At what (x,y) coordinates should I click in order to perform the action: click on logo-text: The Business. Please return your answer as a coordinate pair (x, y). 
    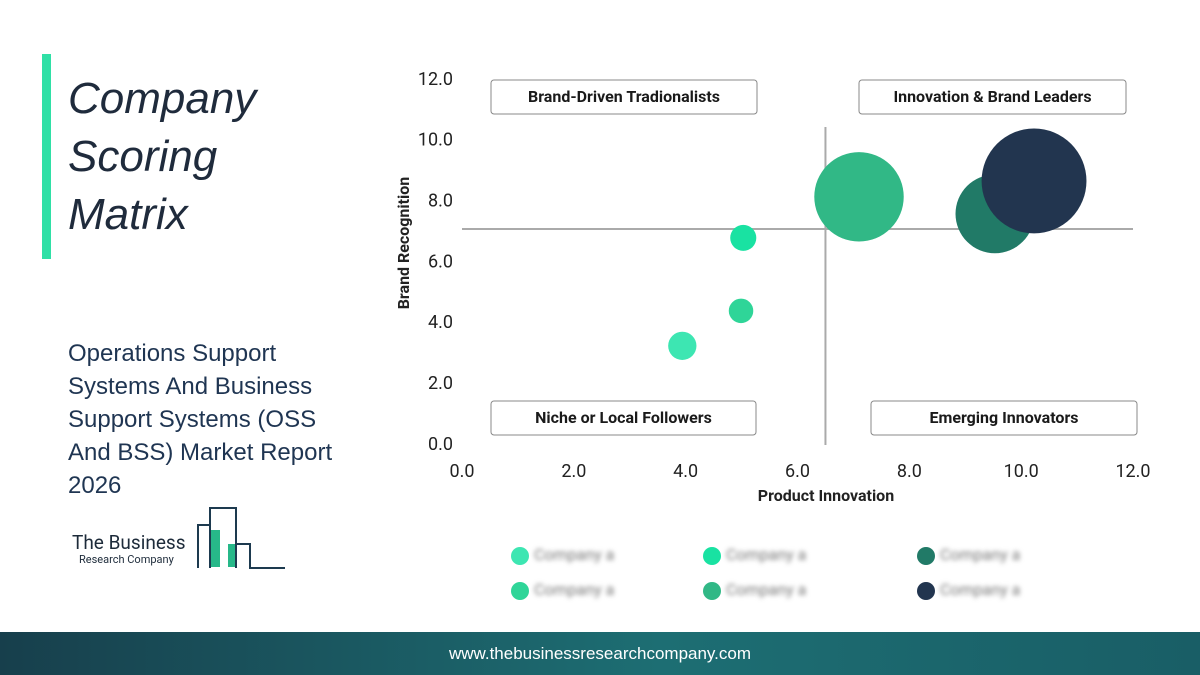
    Looking at the image, I should click on (129, 542).